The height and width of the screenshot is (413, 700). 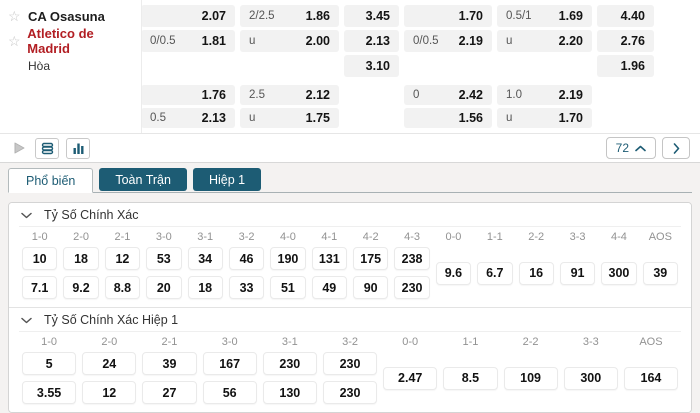 I want to click on score-column: 1-0 5 3.55, so click(x=49, y=369).